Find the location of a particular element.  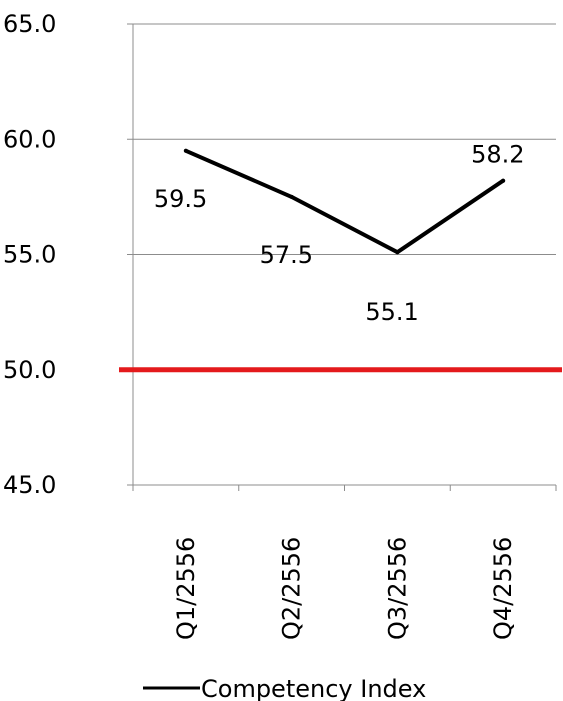

y-axis-ticks: 45.0 50.0 55.0 60.0 65.0 is located at coordinates (29, 254).